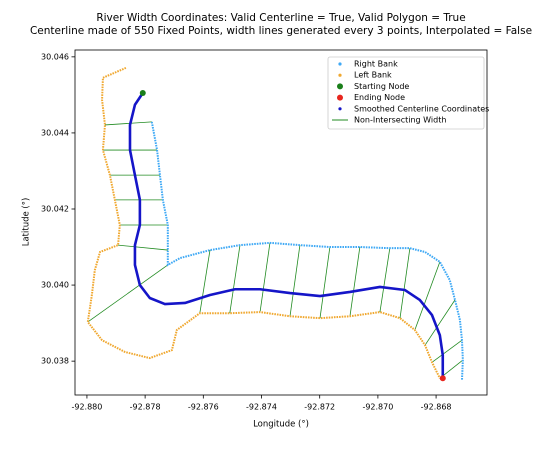  Describe the element at coordinates (281, 425) in the screenshot. I see `x-axis-label: Longitude (°)` at that location.